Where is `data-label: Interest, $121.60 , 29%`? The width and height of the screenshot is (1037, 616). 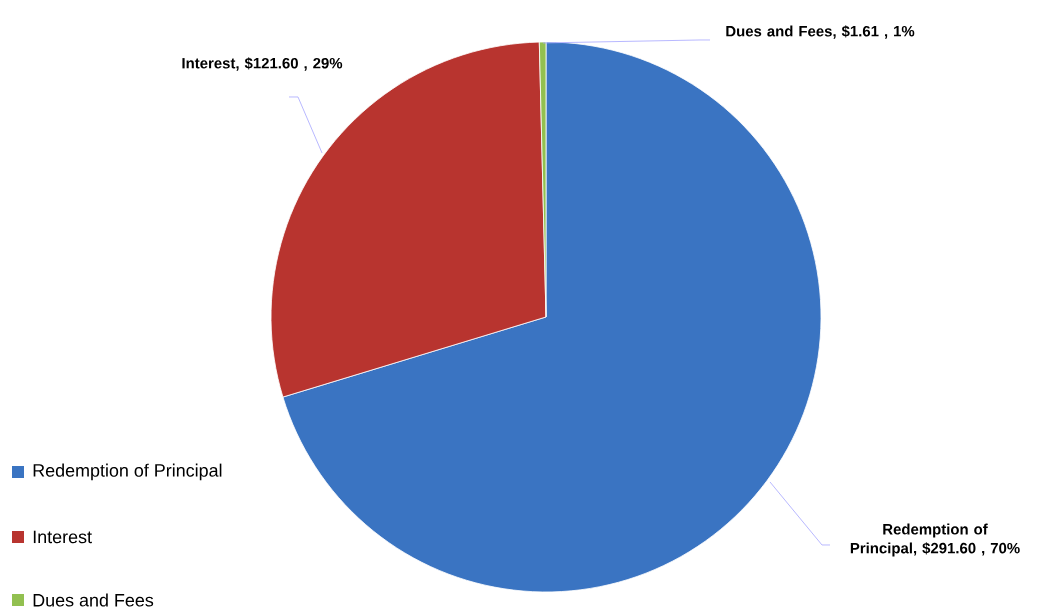 data-label: Interest, $121.60 , 29% is located at coordinates (262, 64).